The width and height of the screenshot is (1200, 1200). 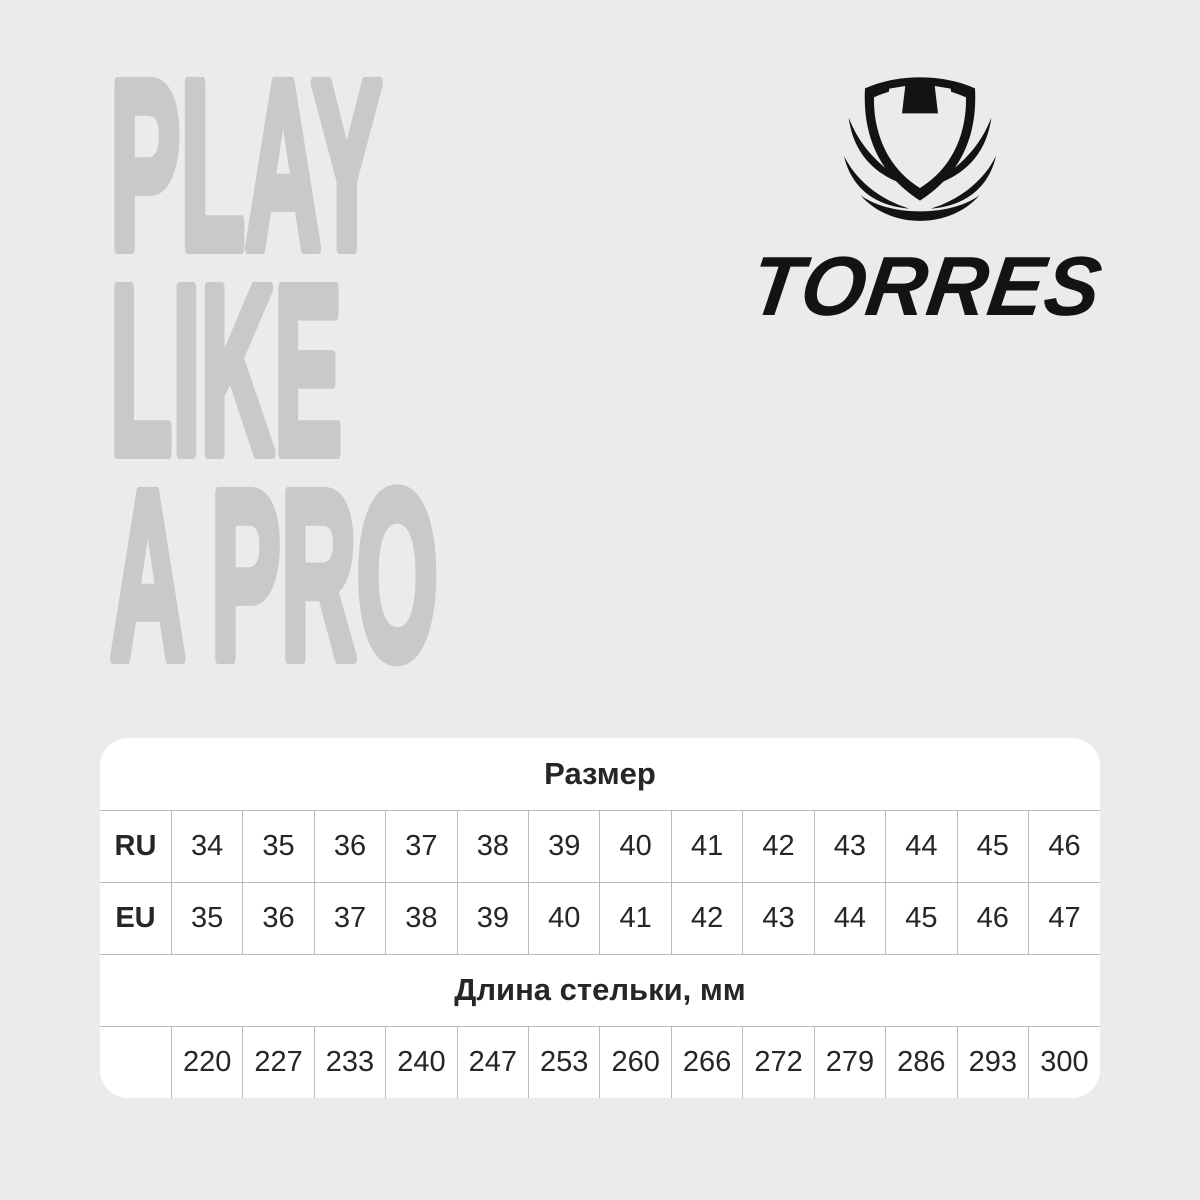 What do you see at coordinates (921, 1061) in the screenshot?
I see `insole-cell: 286` at bounding box center [921, 1061].